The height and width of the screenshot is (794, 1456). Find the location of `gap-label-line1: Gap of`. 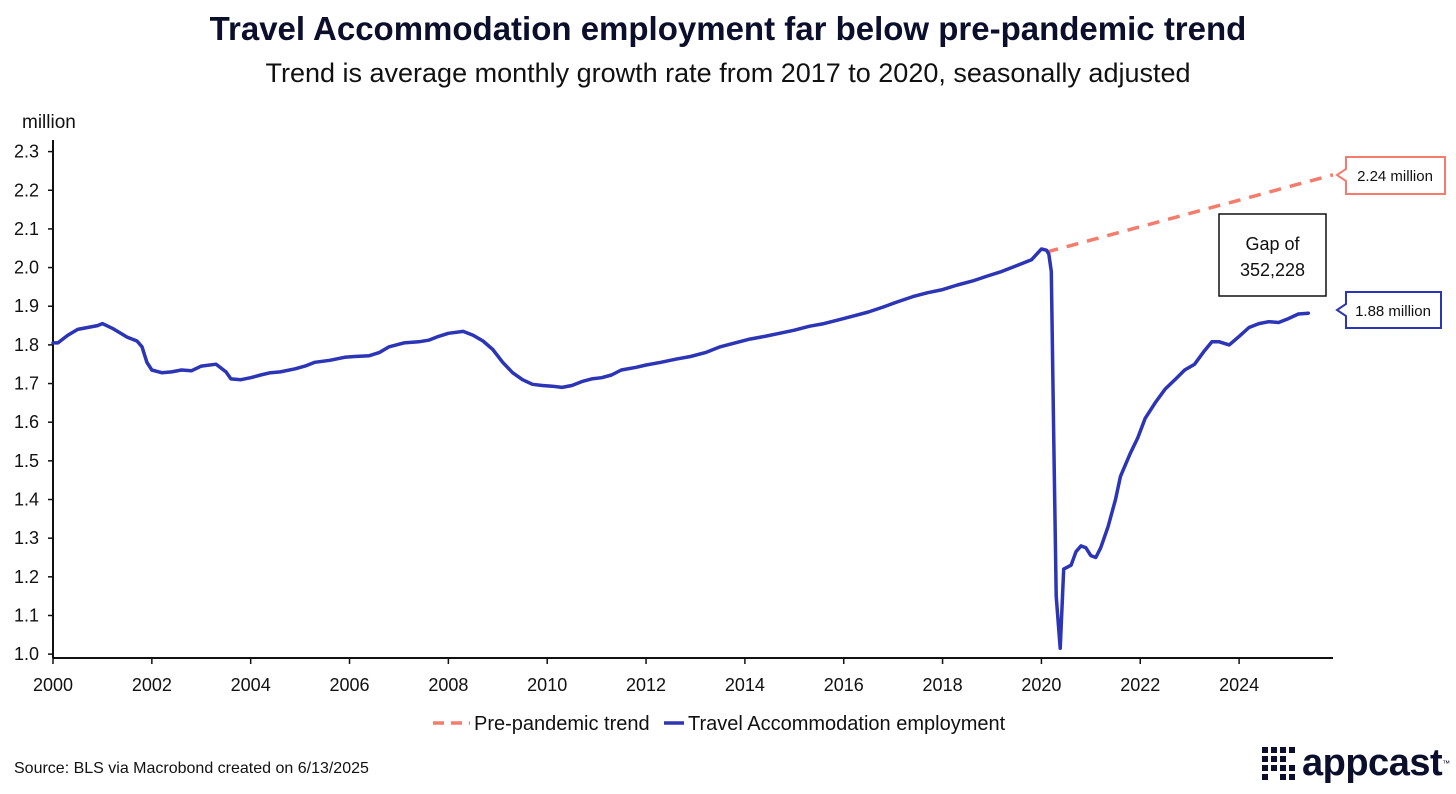

gap-label-line1: Gap of is located at coordinates (1272, 244).